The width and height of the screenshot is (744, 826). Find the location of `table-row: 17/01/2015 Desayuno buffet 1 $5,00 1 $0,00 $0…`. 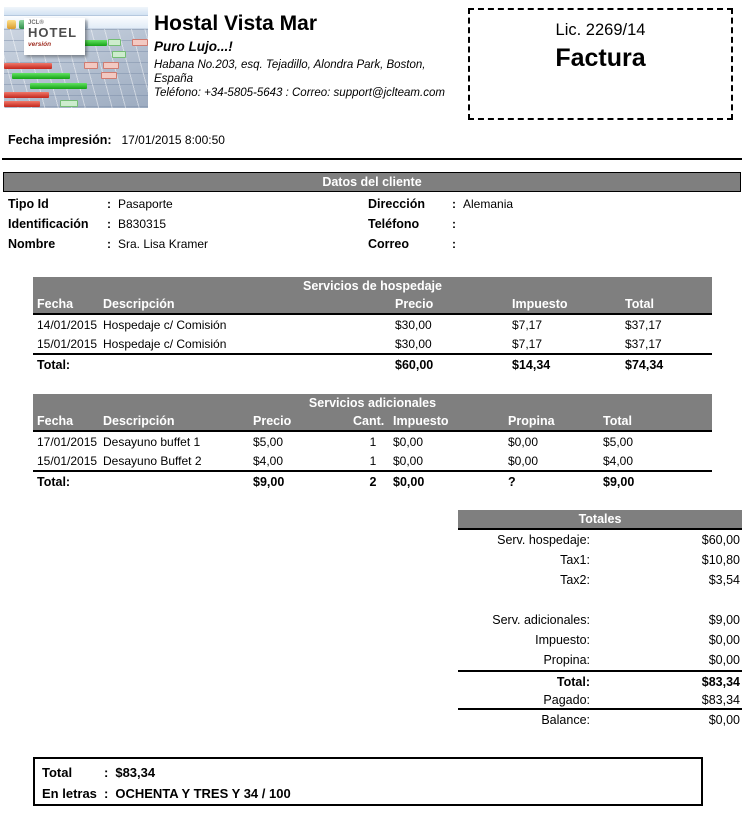

table-row: 17/01/2015 Desayuno buffet 1 $5,00 1 $0,00 $0… is located at coordinates (335, 441).